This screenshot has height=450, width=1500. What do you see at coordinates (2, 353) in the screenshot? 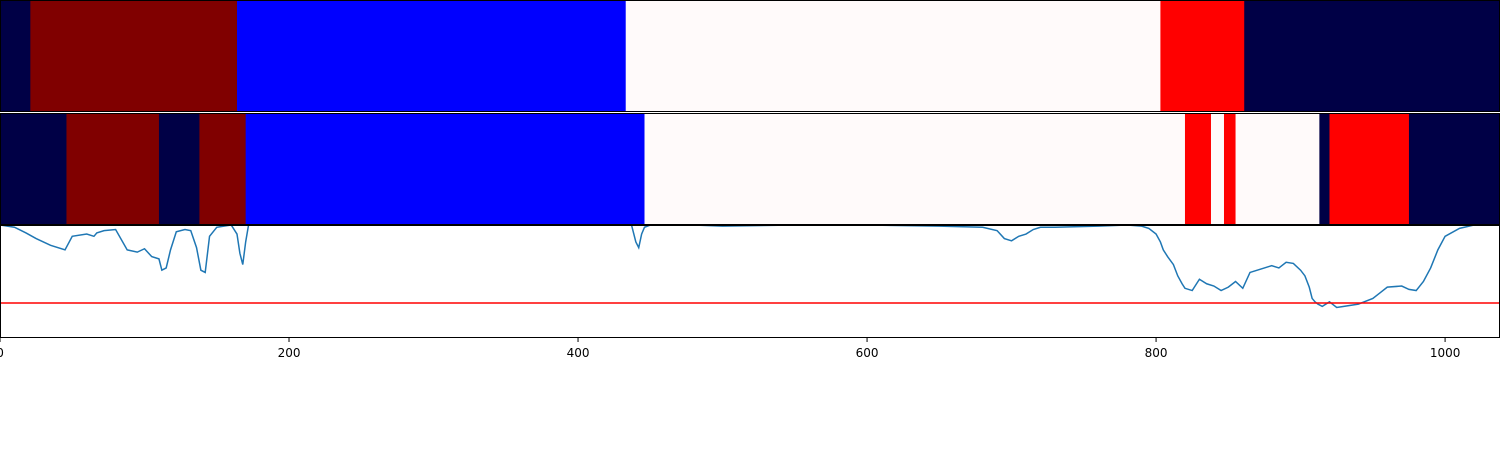
I see `x-tick-label-1: 0` at bounding box center [2, 353].